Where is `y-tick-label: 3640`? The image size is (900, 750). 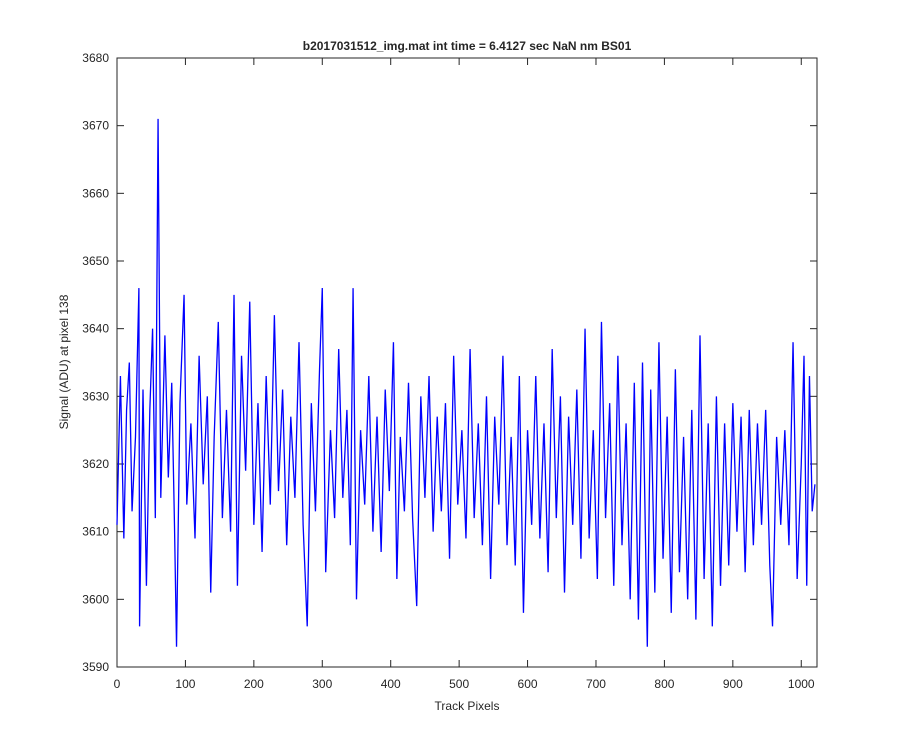 y-tick-label: 3640 is located at coordinates (95, 329).